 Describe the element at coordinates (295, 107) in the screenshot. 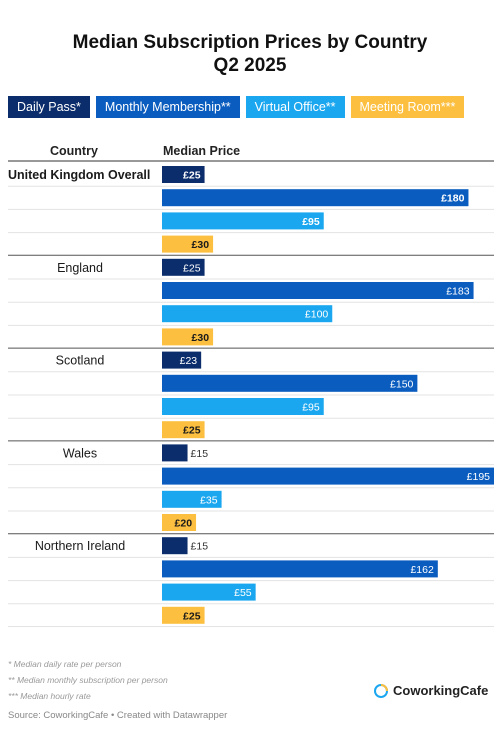

I see `legend-item-2: Virtual Office**` at that location.